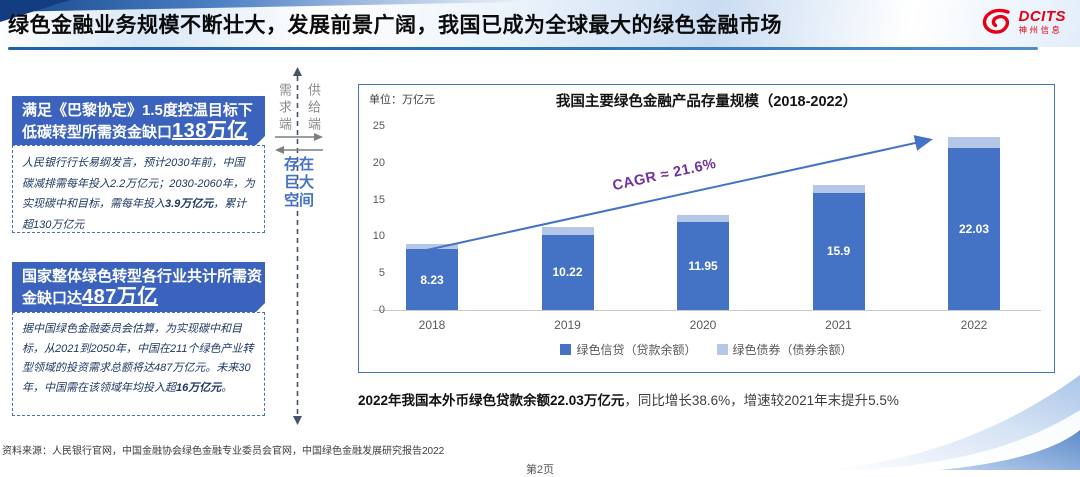 The height and width of the screenshot is (477, 1080). Describe the element at coordinates (378, 126) in the screenshot. I see `y-tick-label: 25` at that location.